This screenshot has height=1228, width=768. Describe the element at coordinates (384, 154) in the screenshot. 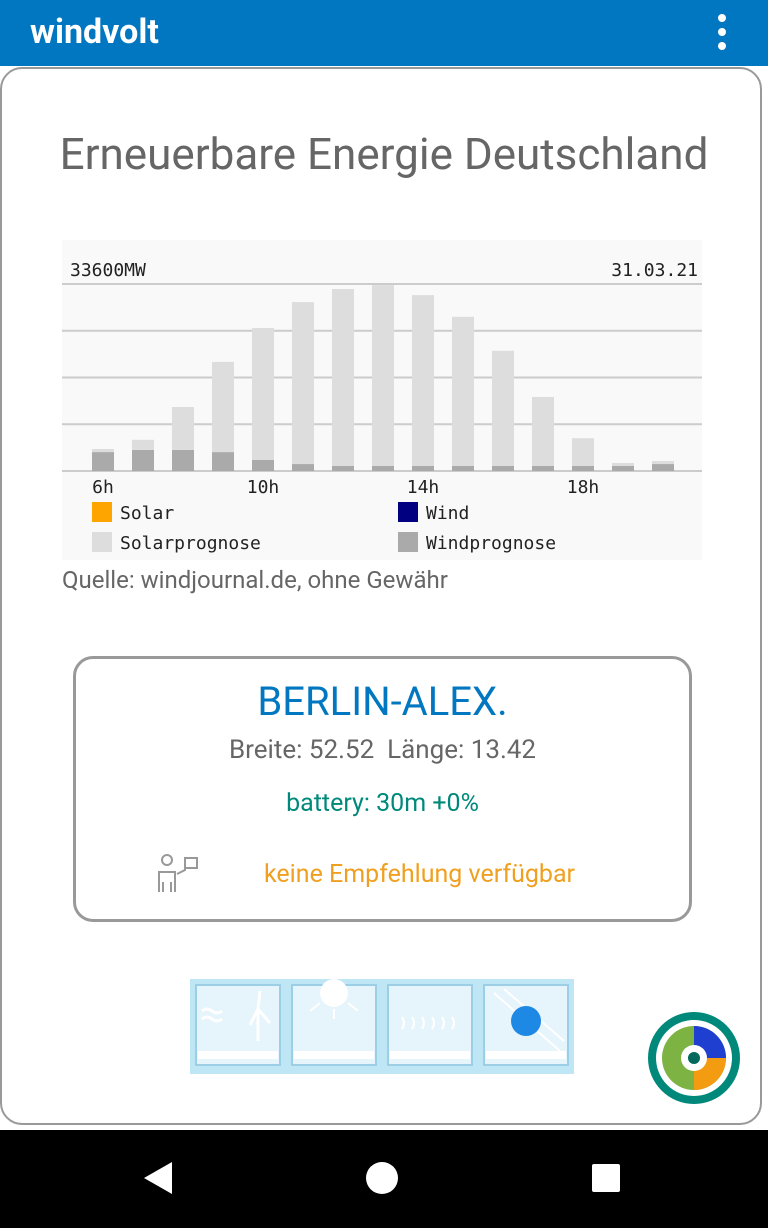

I see `page-title: Erneuerbare Energie Deutschland` at that location.